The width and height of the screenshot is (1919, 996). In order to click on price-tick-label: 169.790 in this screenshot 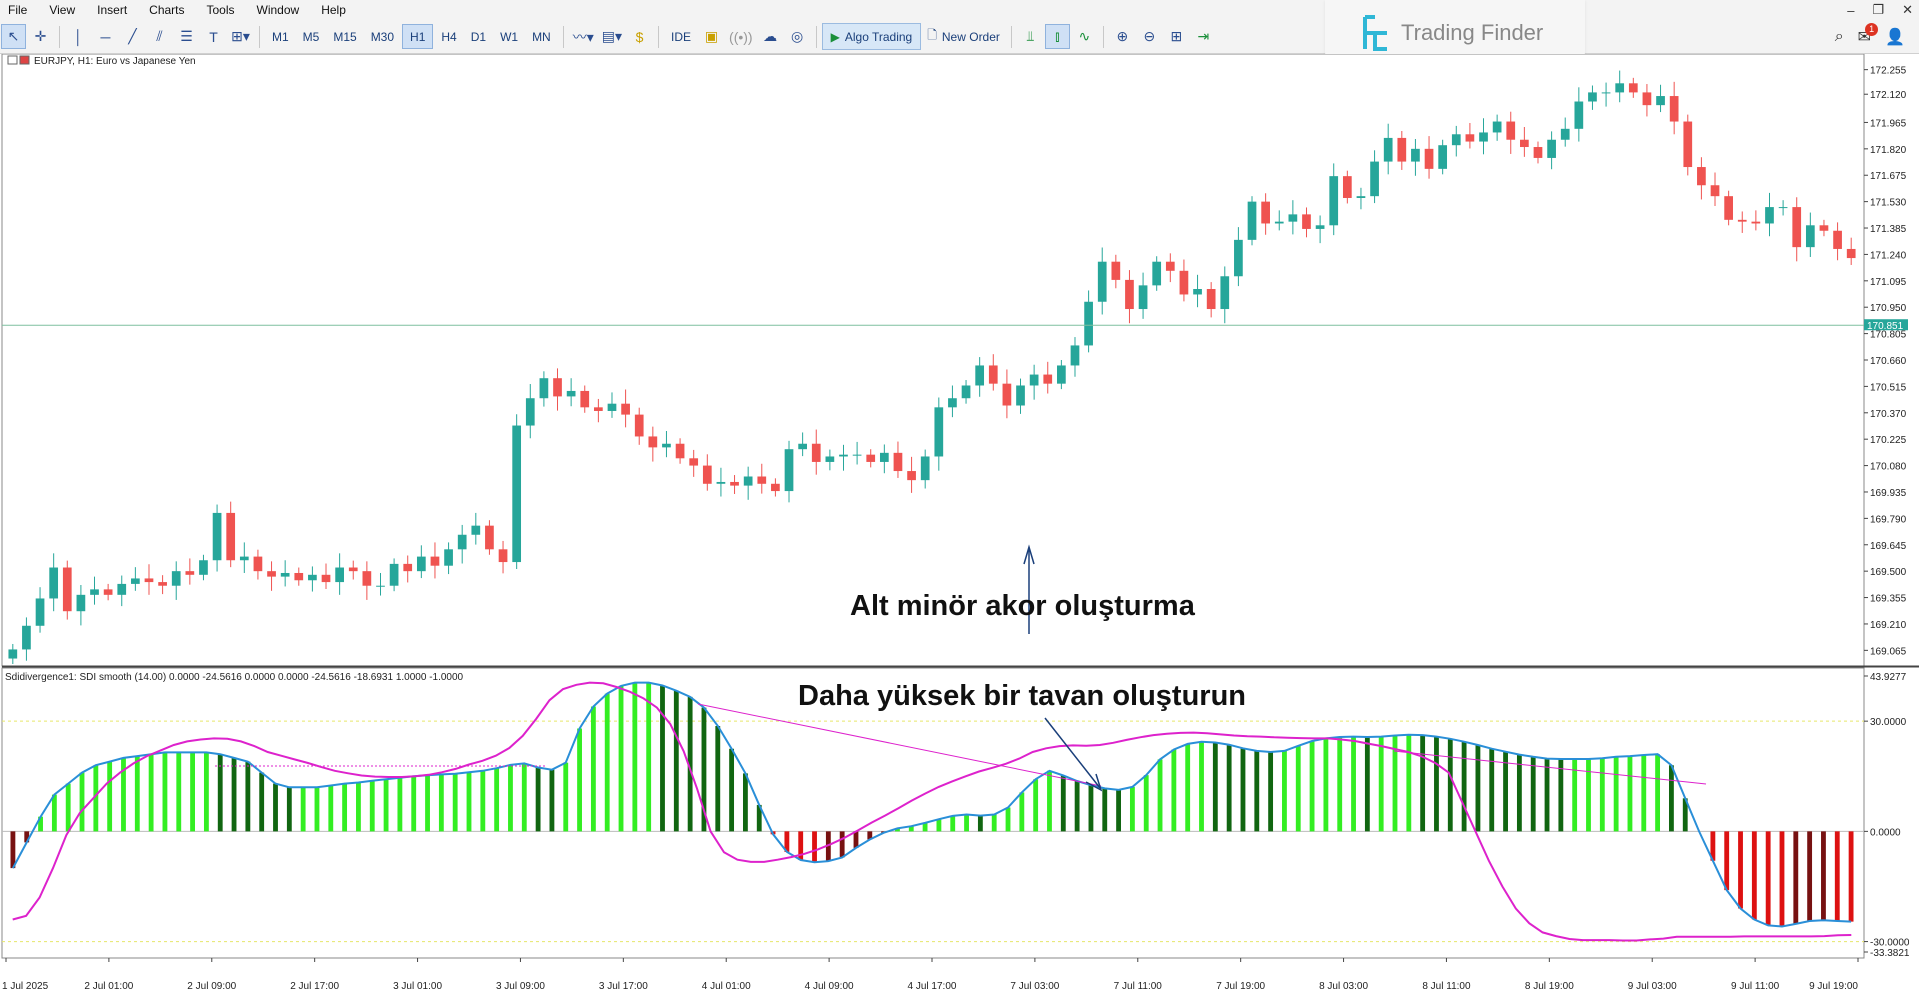, I will do `click(1888, 519)`.